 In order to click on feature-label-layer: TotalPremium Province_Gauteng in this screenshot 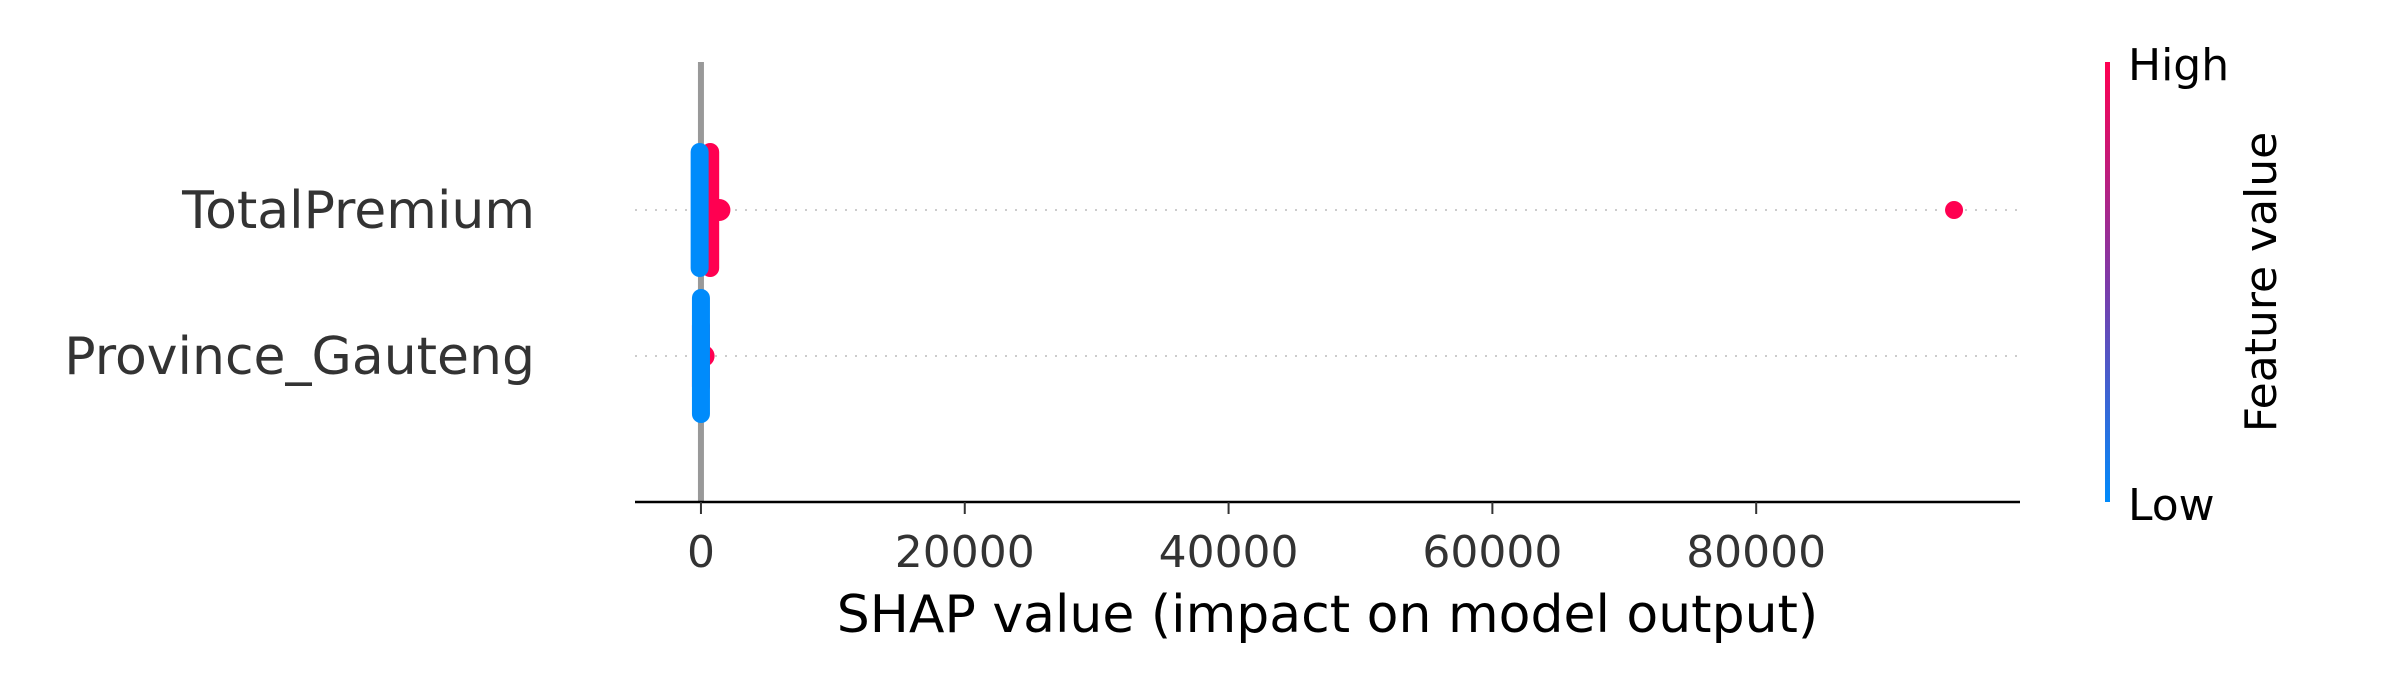, I will do `click(299, 284)`.